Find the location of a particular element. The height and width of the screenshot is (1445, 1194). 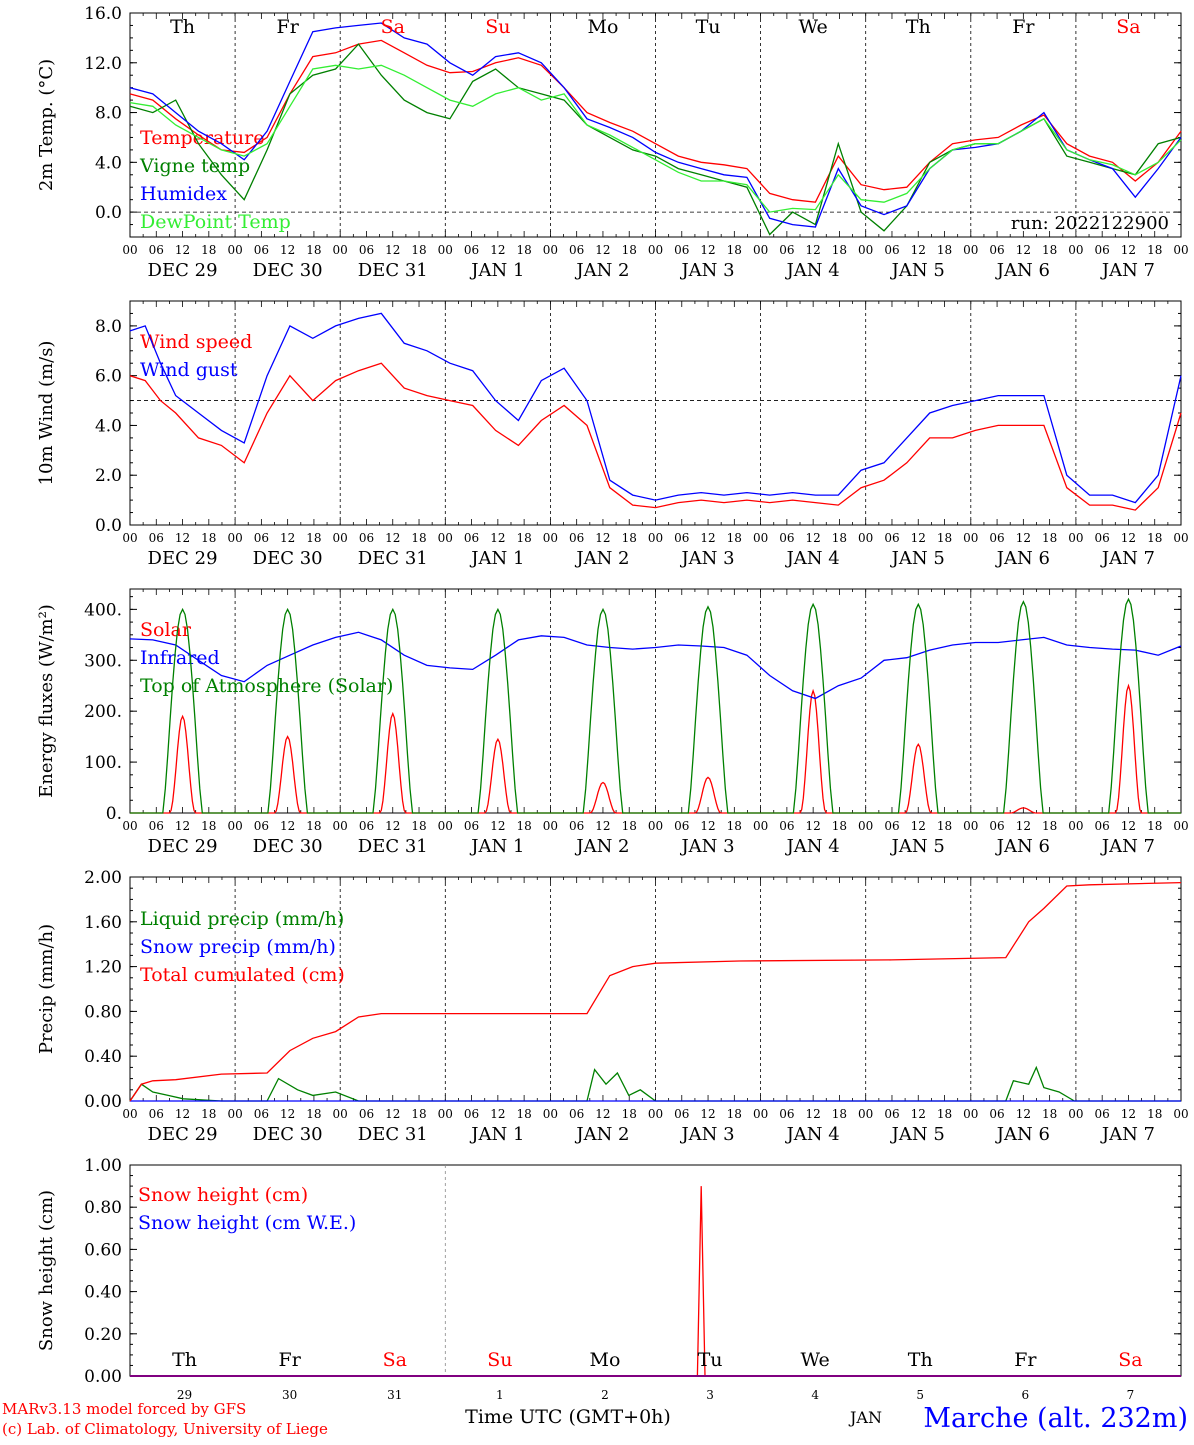

day-number: 2 is located at coordinates (605, 1395).